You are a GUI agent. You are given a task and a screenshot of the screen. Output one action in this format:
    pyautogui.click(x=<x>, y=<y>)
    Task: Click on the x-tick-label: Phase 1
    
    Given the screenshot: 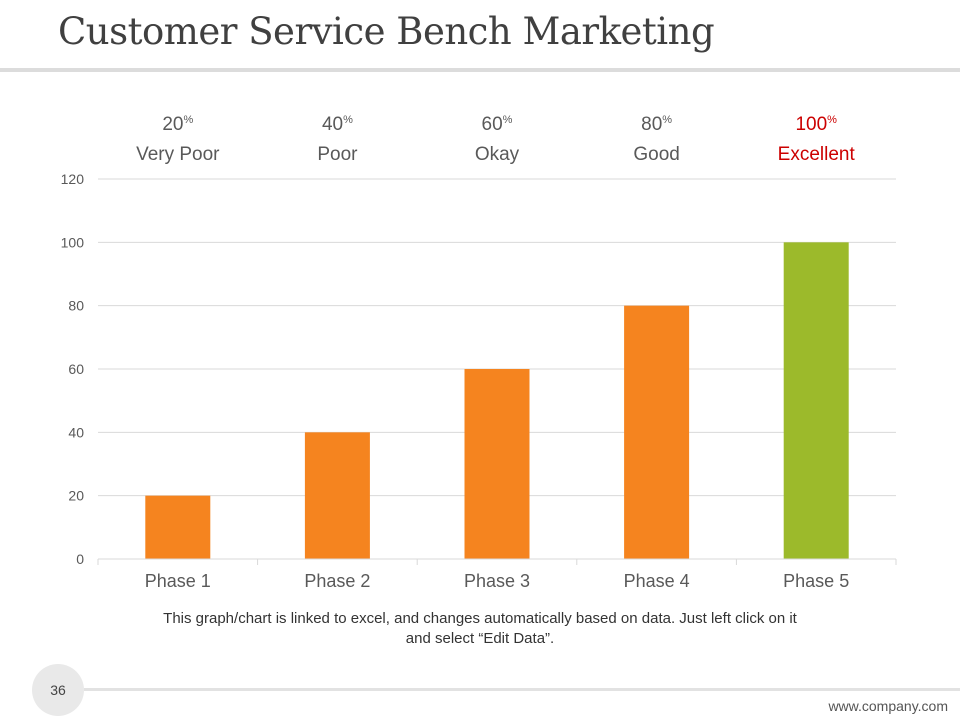 What is the action you would take?
    pyautogui.click(x=178, y=581)
    